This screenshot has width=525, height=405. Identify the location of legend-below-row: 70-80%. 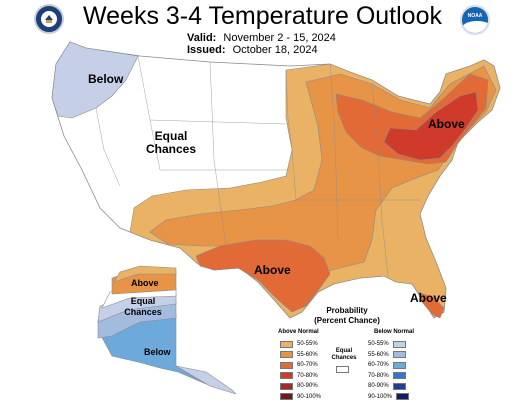
(387, 376).